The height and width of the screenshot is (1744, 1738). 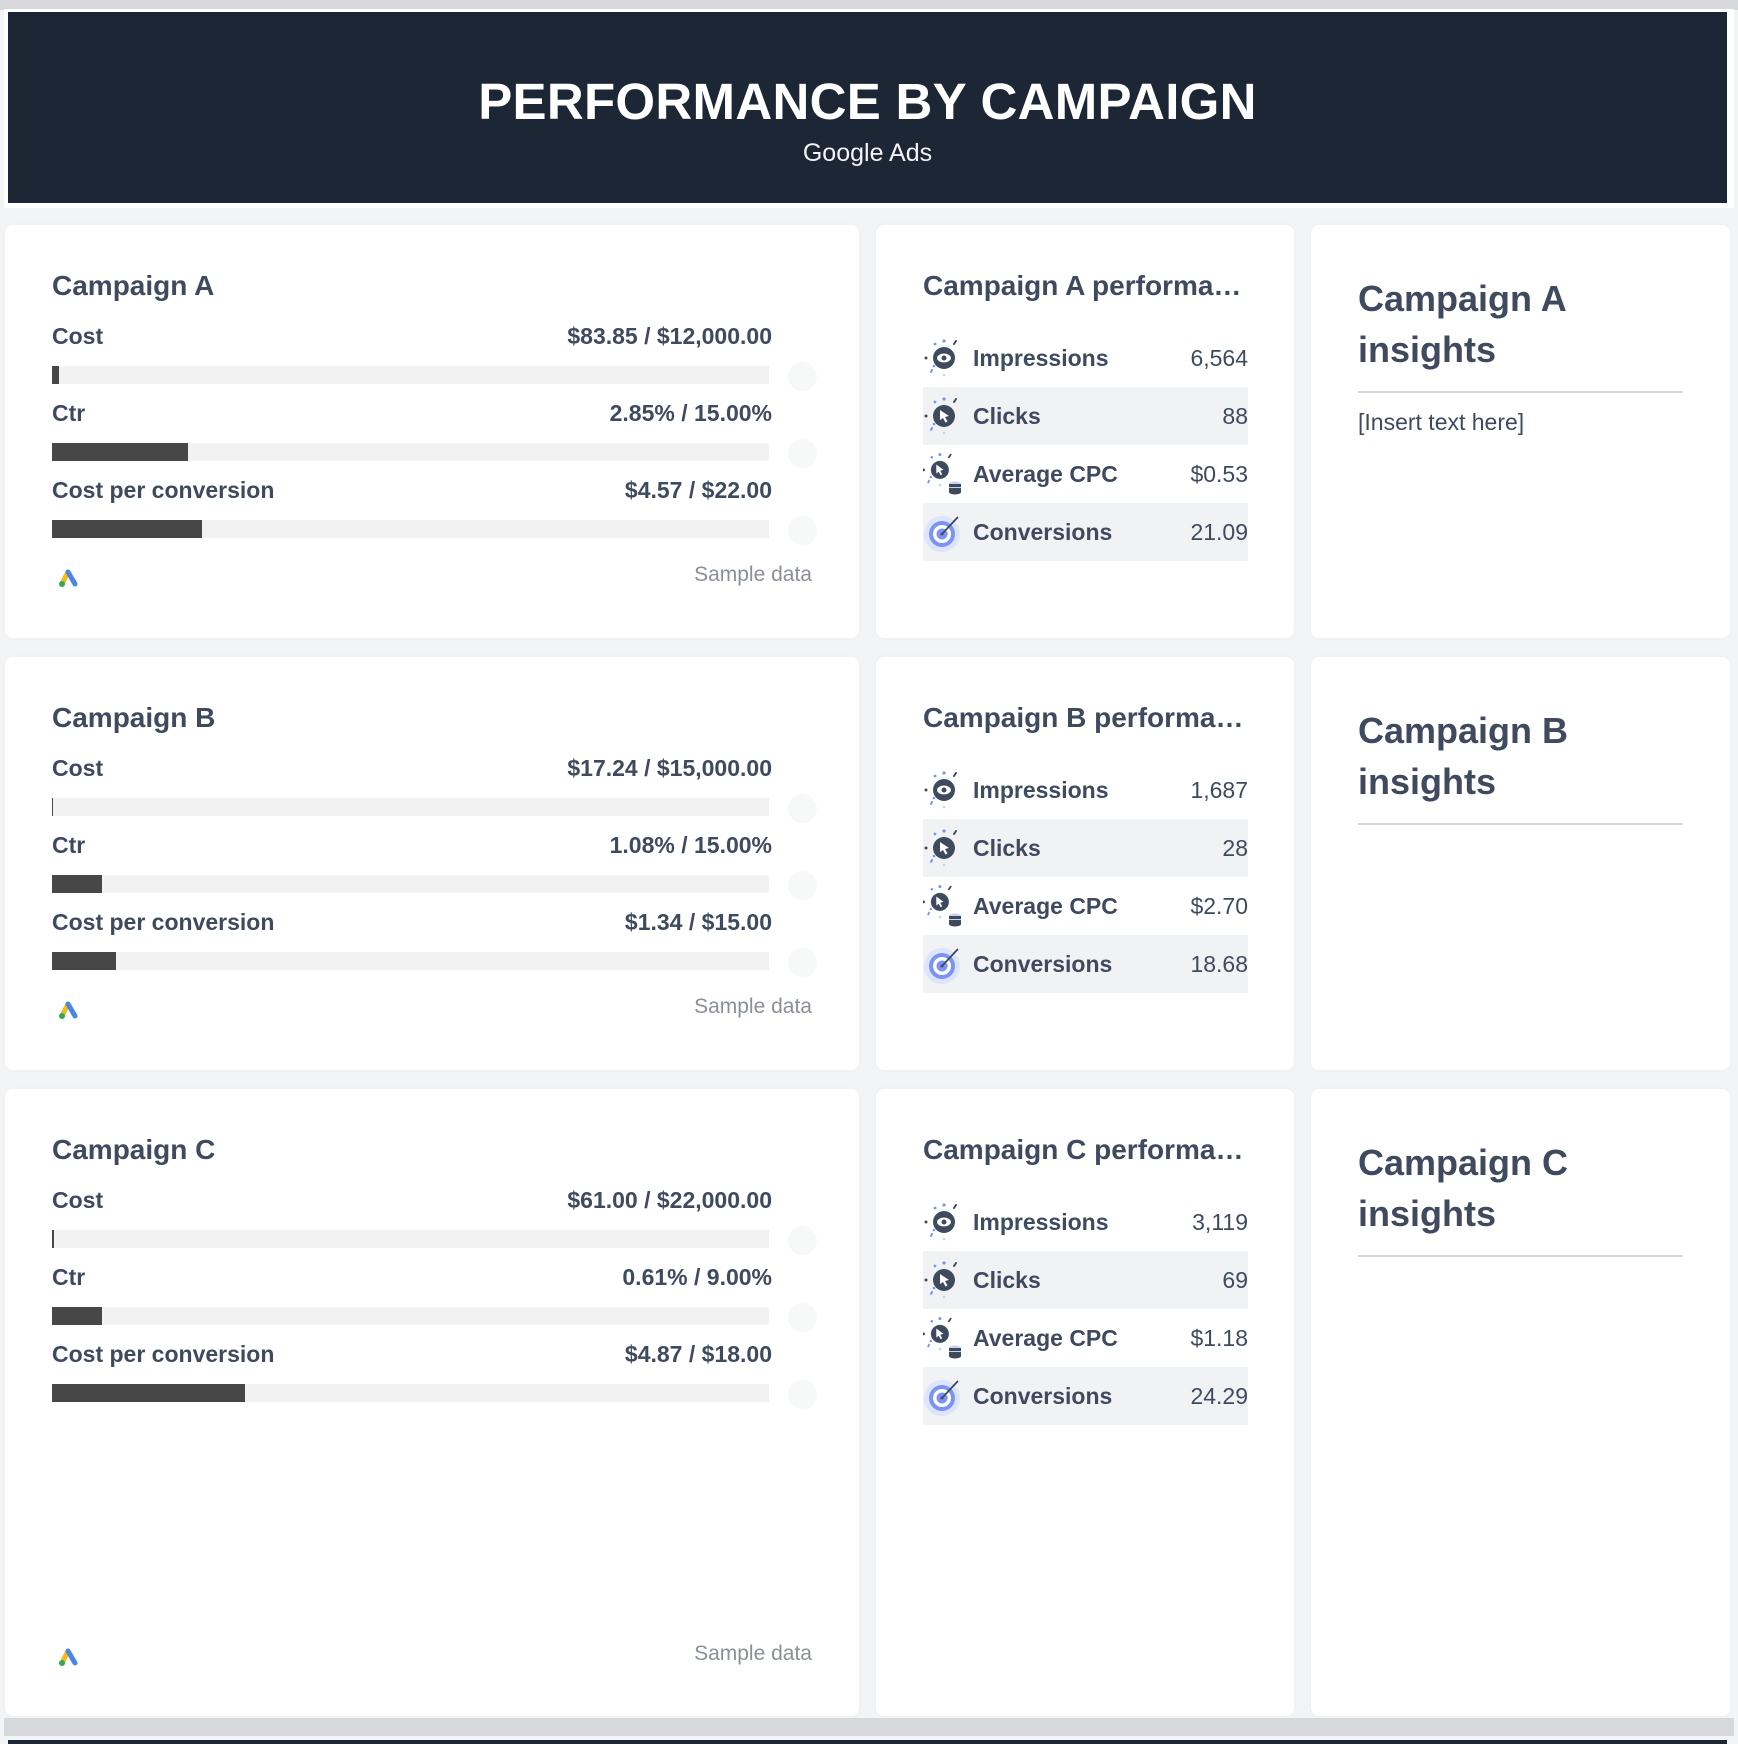 What do you see at coordinates (134, 717) in the screenshot?
I see `goals-title: Campaign B` at bounding box center [134, 717].